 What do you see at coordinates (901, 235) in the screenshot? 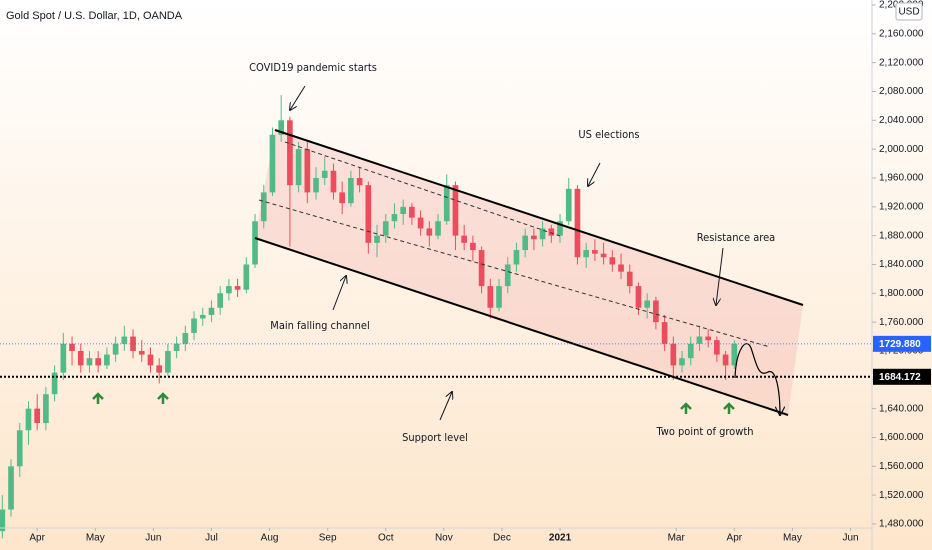
I see `y-tick-label: 1,880.000` at bounding box center [901, 235].